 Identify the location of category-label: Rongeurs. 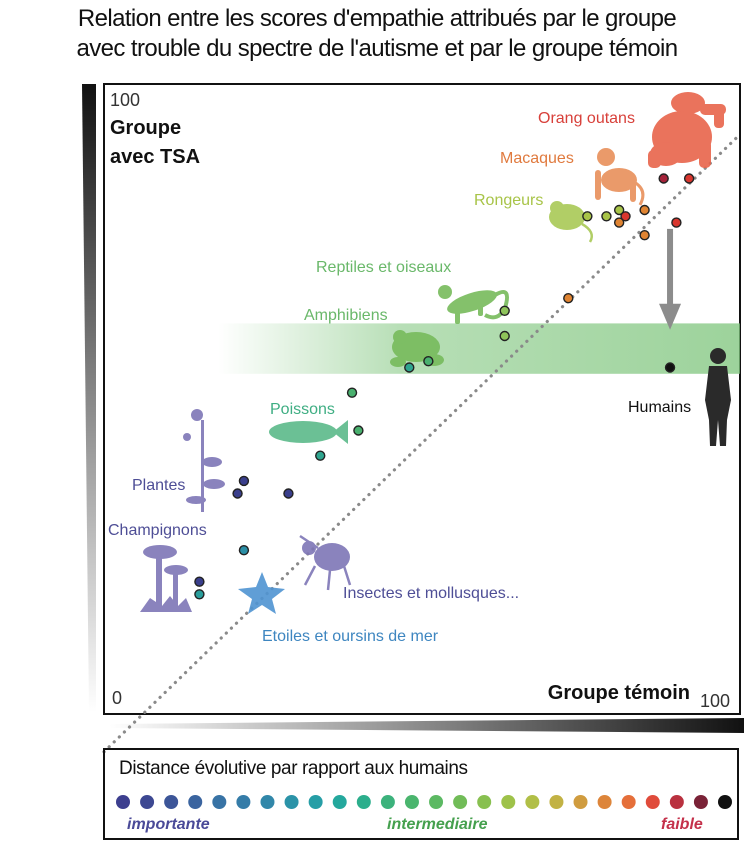
(508, 200).